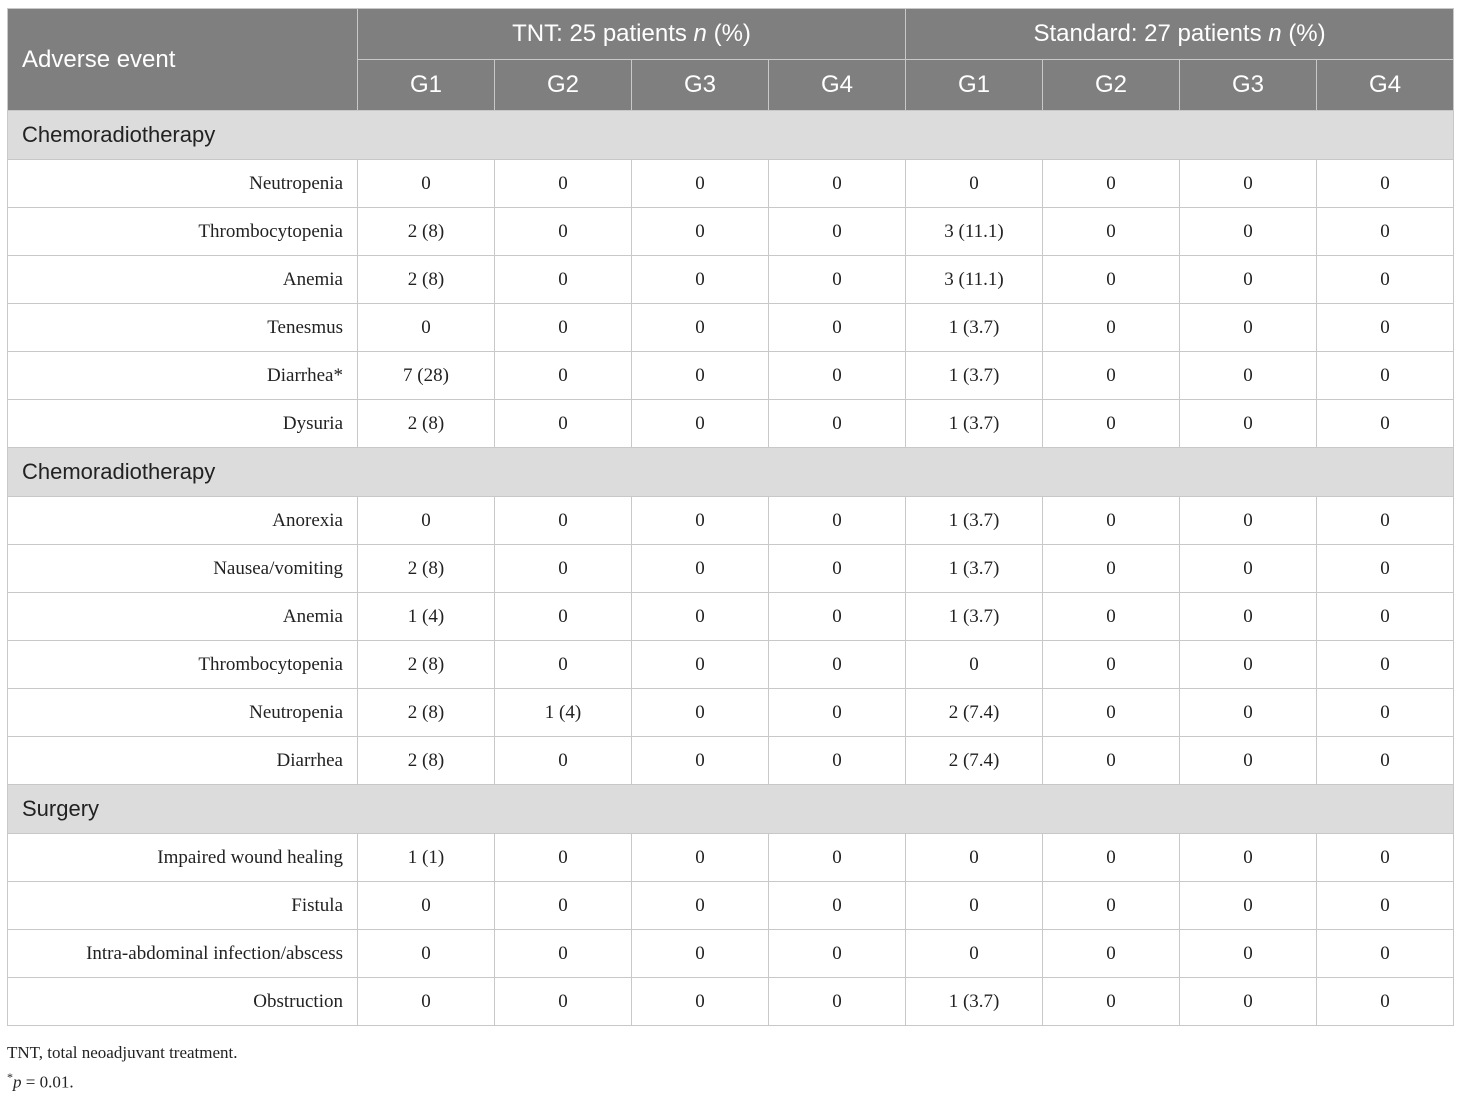 The height and width of the screenshot is (1095, 1460). I want to click on table-row: Dysuria 2 (8) 0 0 0 1 (3.7) 0 0 0, so click(731, 423).